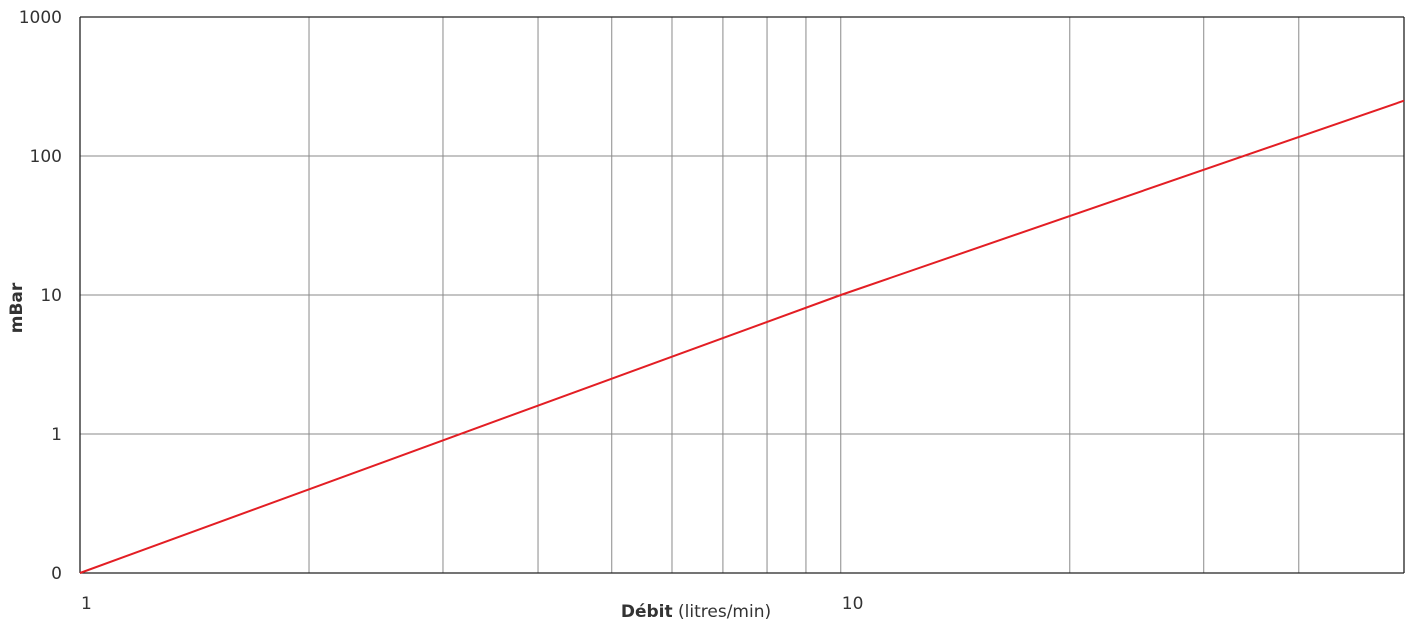 The height and width of the screenshot is (623, 1411). Describe the element at coordinates (86, 604) in the screenshot. I see `x-tick-label: 1` at that location.